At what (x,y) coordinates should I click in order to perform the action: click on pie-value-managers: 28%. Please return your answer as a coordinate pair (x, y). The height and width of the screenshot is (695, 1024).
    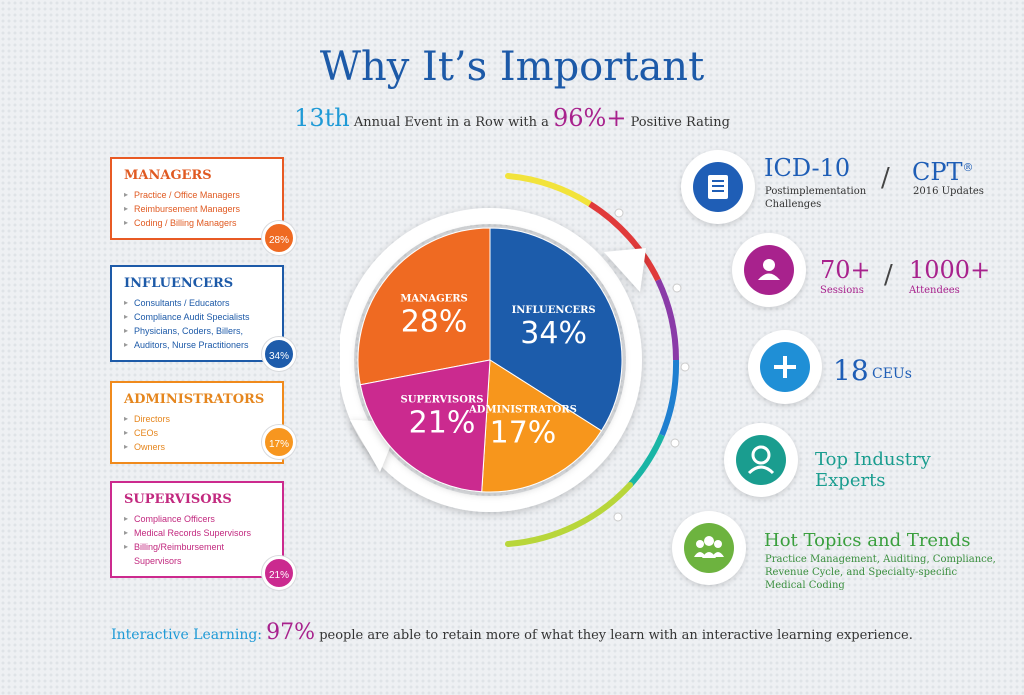
    Looking at the image, I should click on (434, 322).